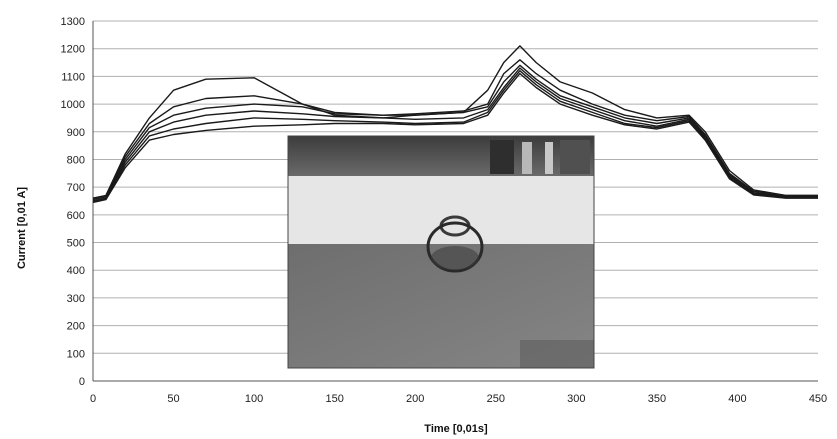 This screenshot has height=439, width=837. I want to click on y-tick-label: 1200, so click(73, 50).